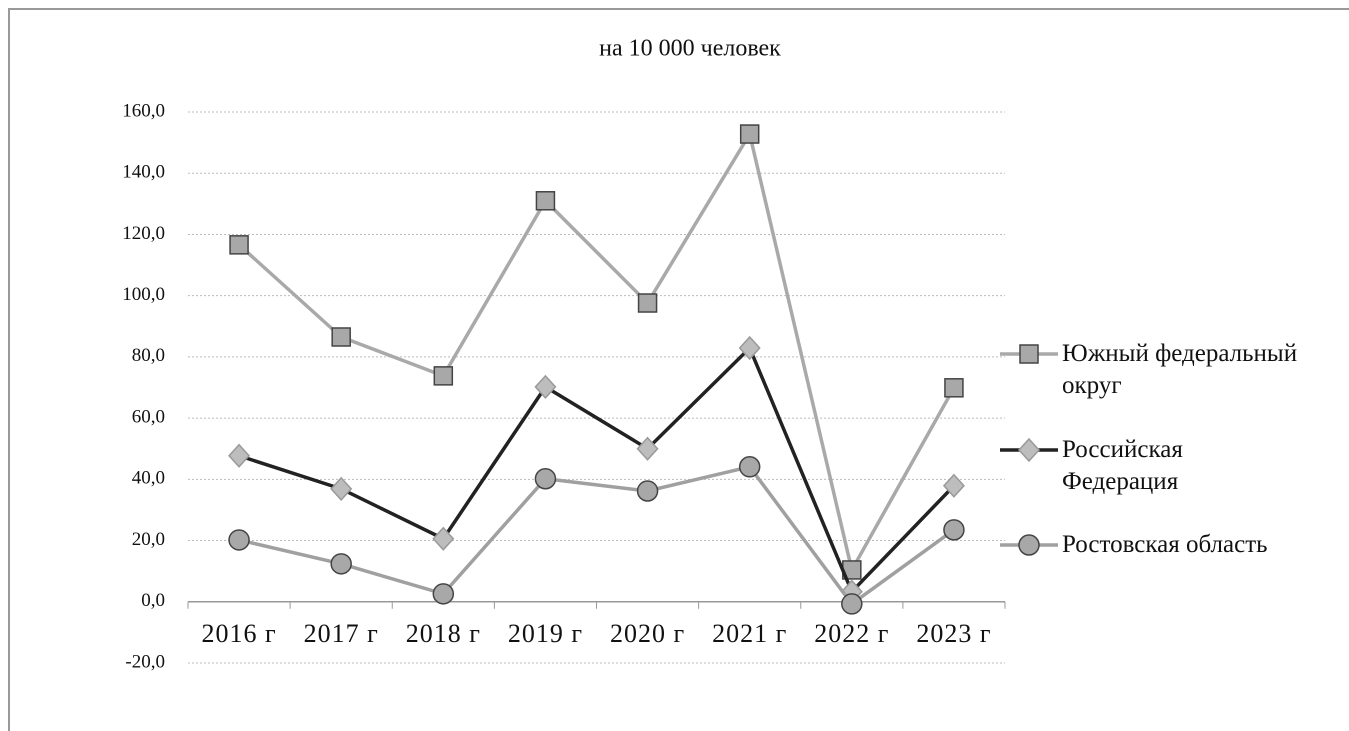  Describe the element at coordinates (851, 633) in the screenshot. I see `x-tick-label: 2022 г` at that location.